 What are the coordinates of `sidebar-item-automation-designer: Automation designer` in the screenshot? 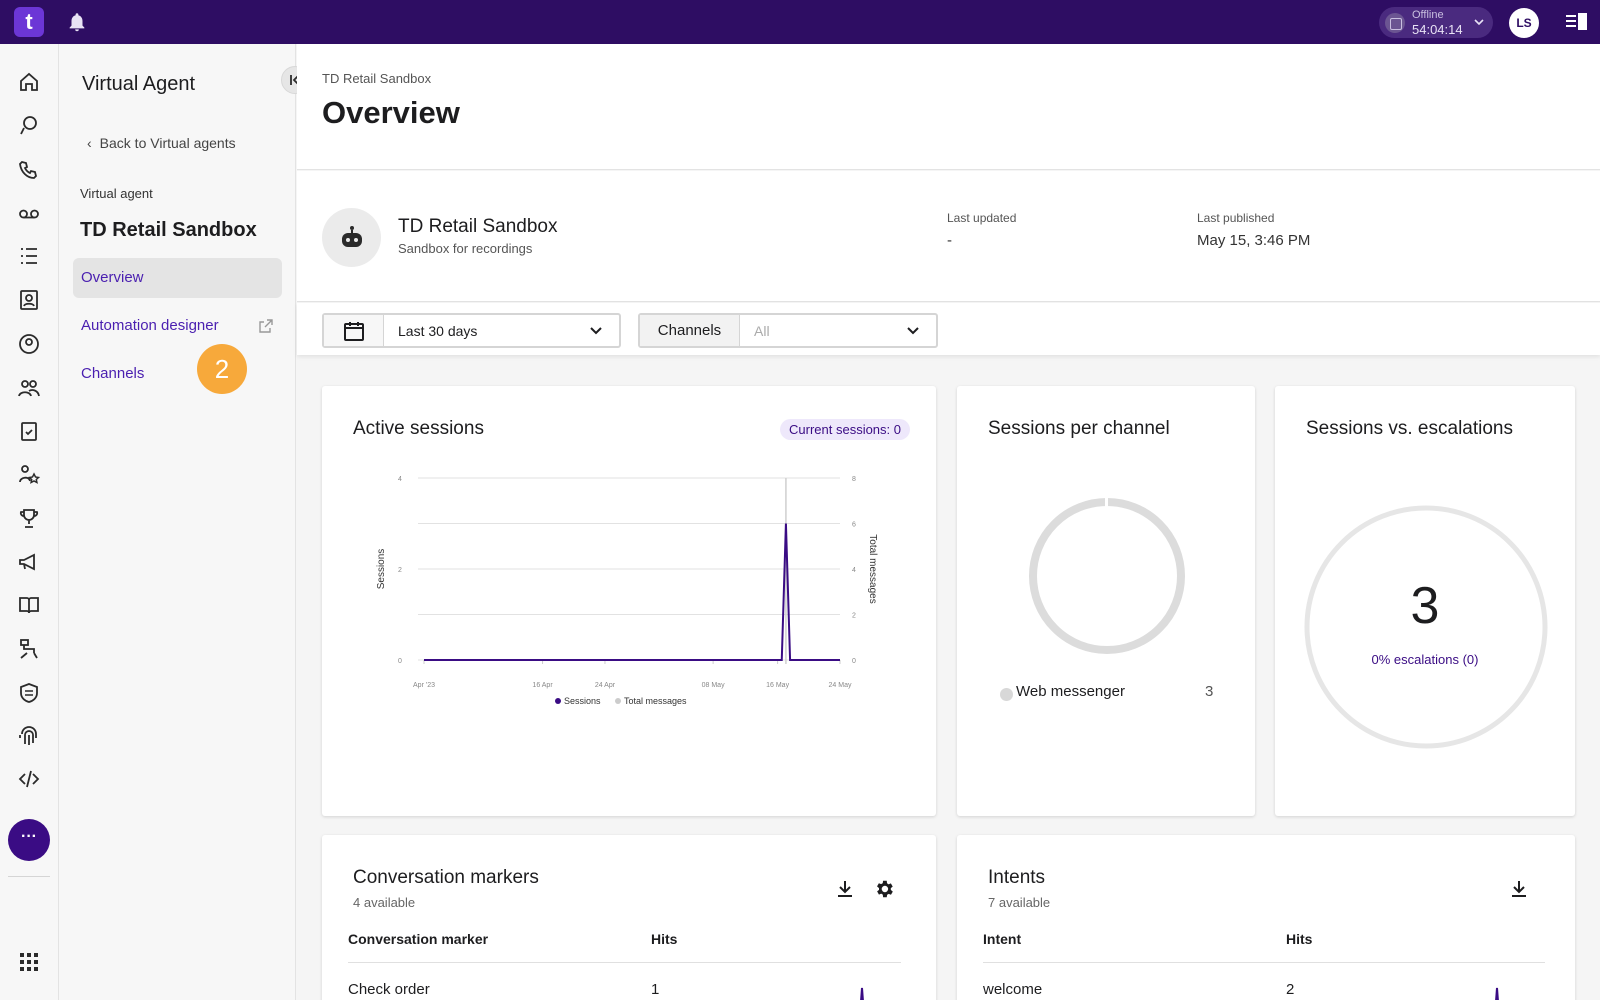 It's located at (177, 326).